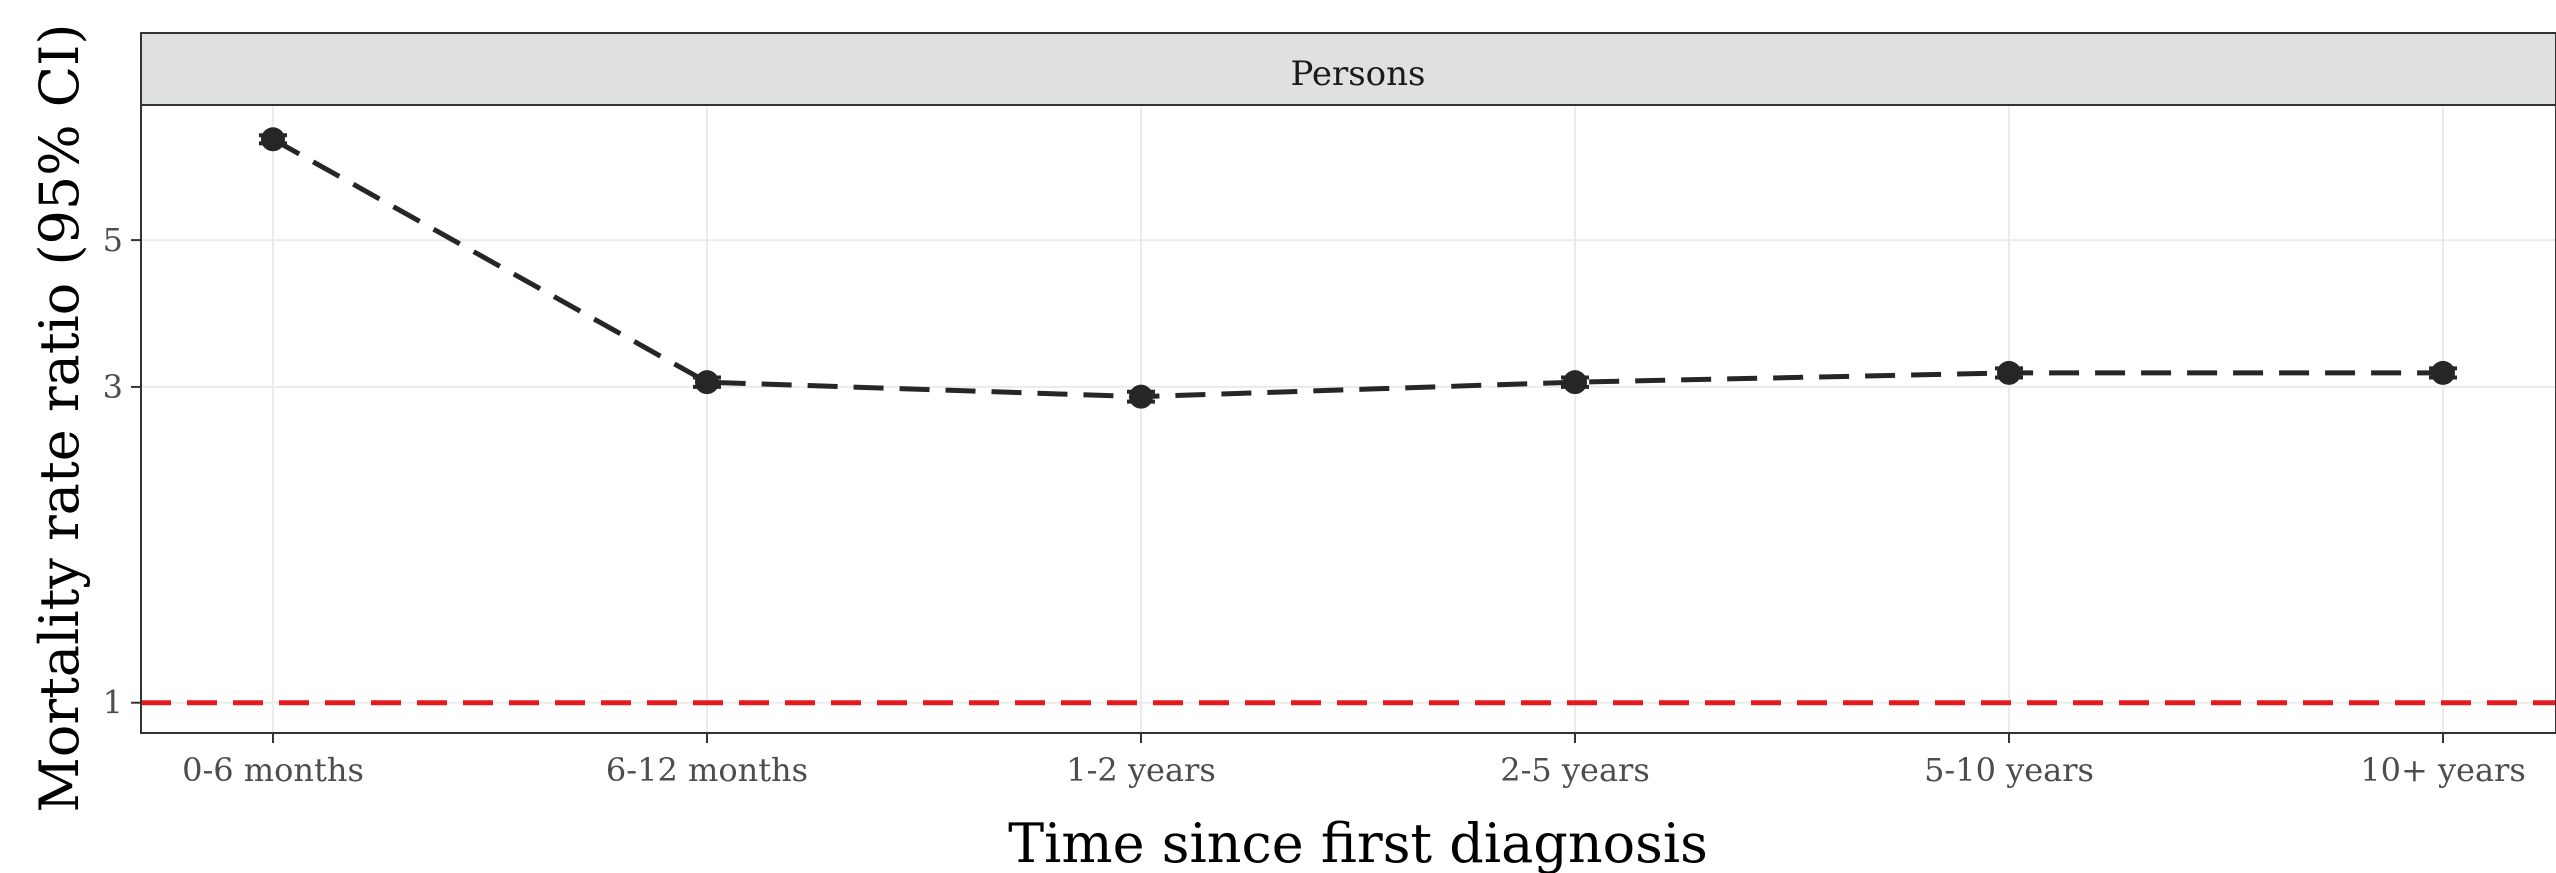  Describe the element at coordinates (707, 770) in the screenshot. I see `x-tick-label: 6-12 months` at that location.